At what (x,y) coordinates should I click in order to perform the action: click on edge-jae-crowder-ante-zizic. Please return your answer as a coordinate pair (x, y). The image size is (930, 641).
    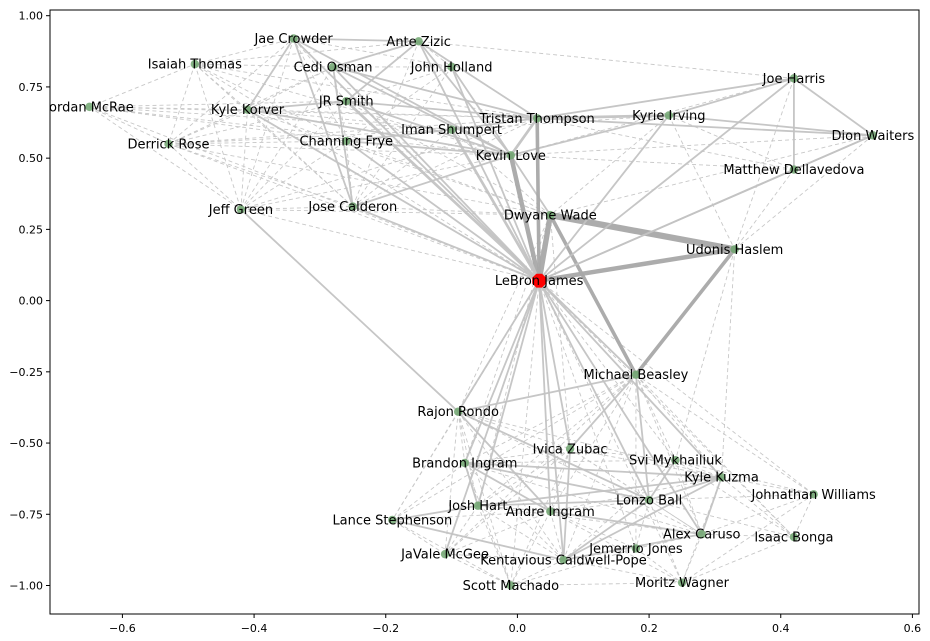
    Looking at the image, I should click on (356, 40).